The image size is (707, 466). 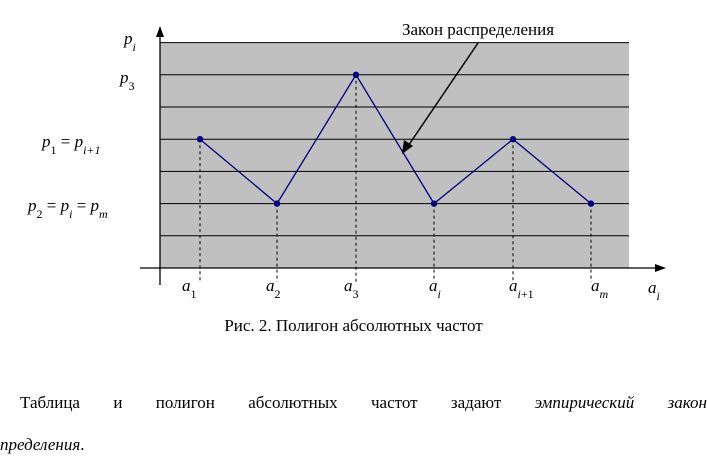 What do you see at coordinates (600, 288) in the screenshot?
I see `x-tick-label-am: am` at bounding box center [600, 288].